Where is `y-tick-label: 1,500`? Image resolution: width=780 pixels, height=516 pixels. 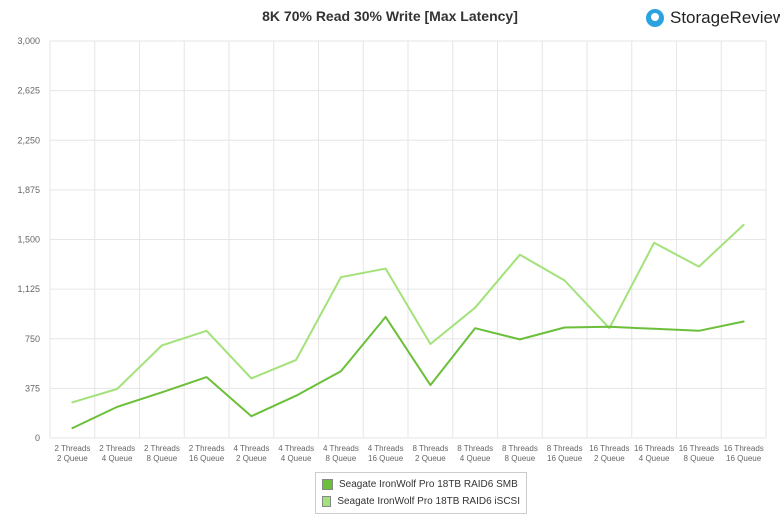
y-tick-label: 1,500 is located at coordinates (28, 240).